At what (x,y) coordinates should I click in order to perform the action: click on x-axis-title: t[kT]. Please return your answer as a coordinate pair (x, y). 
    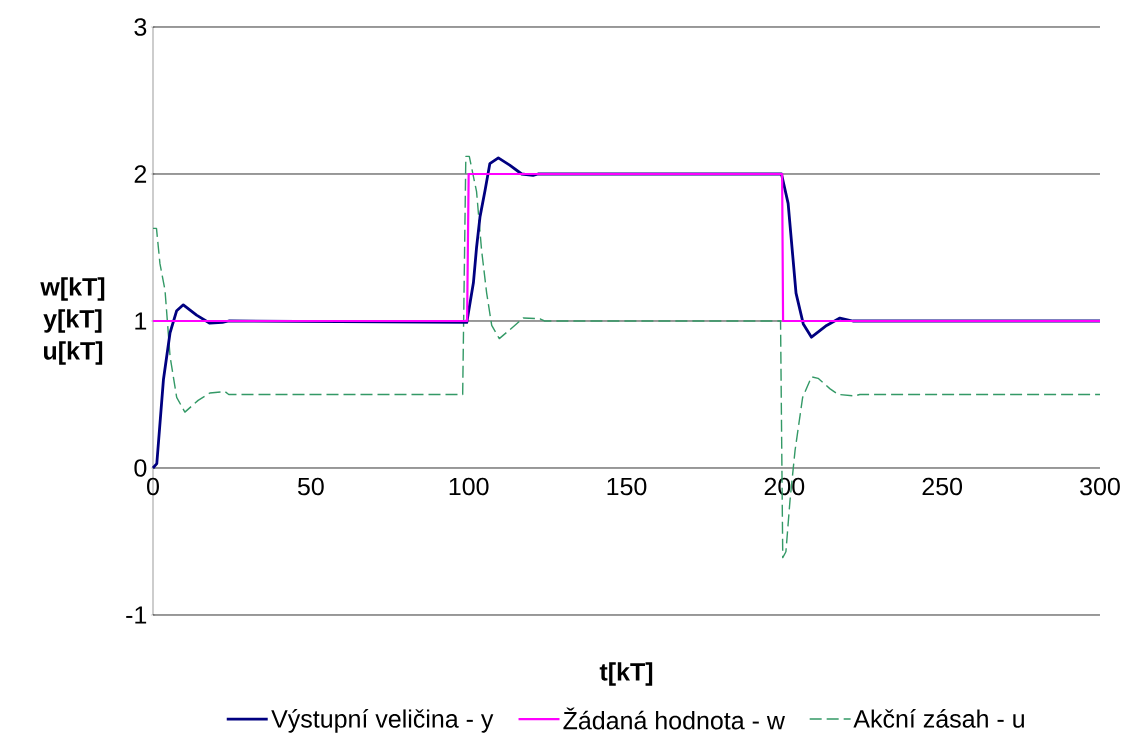
    Looking at the image, I should click on (626, 674).